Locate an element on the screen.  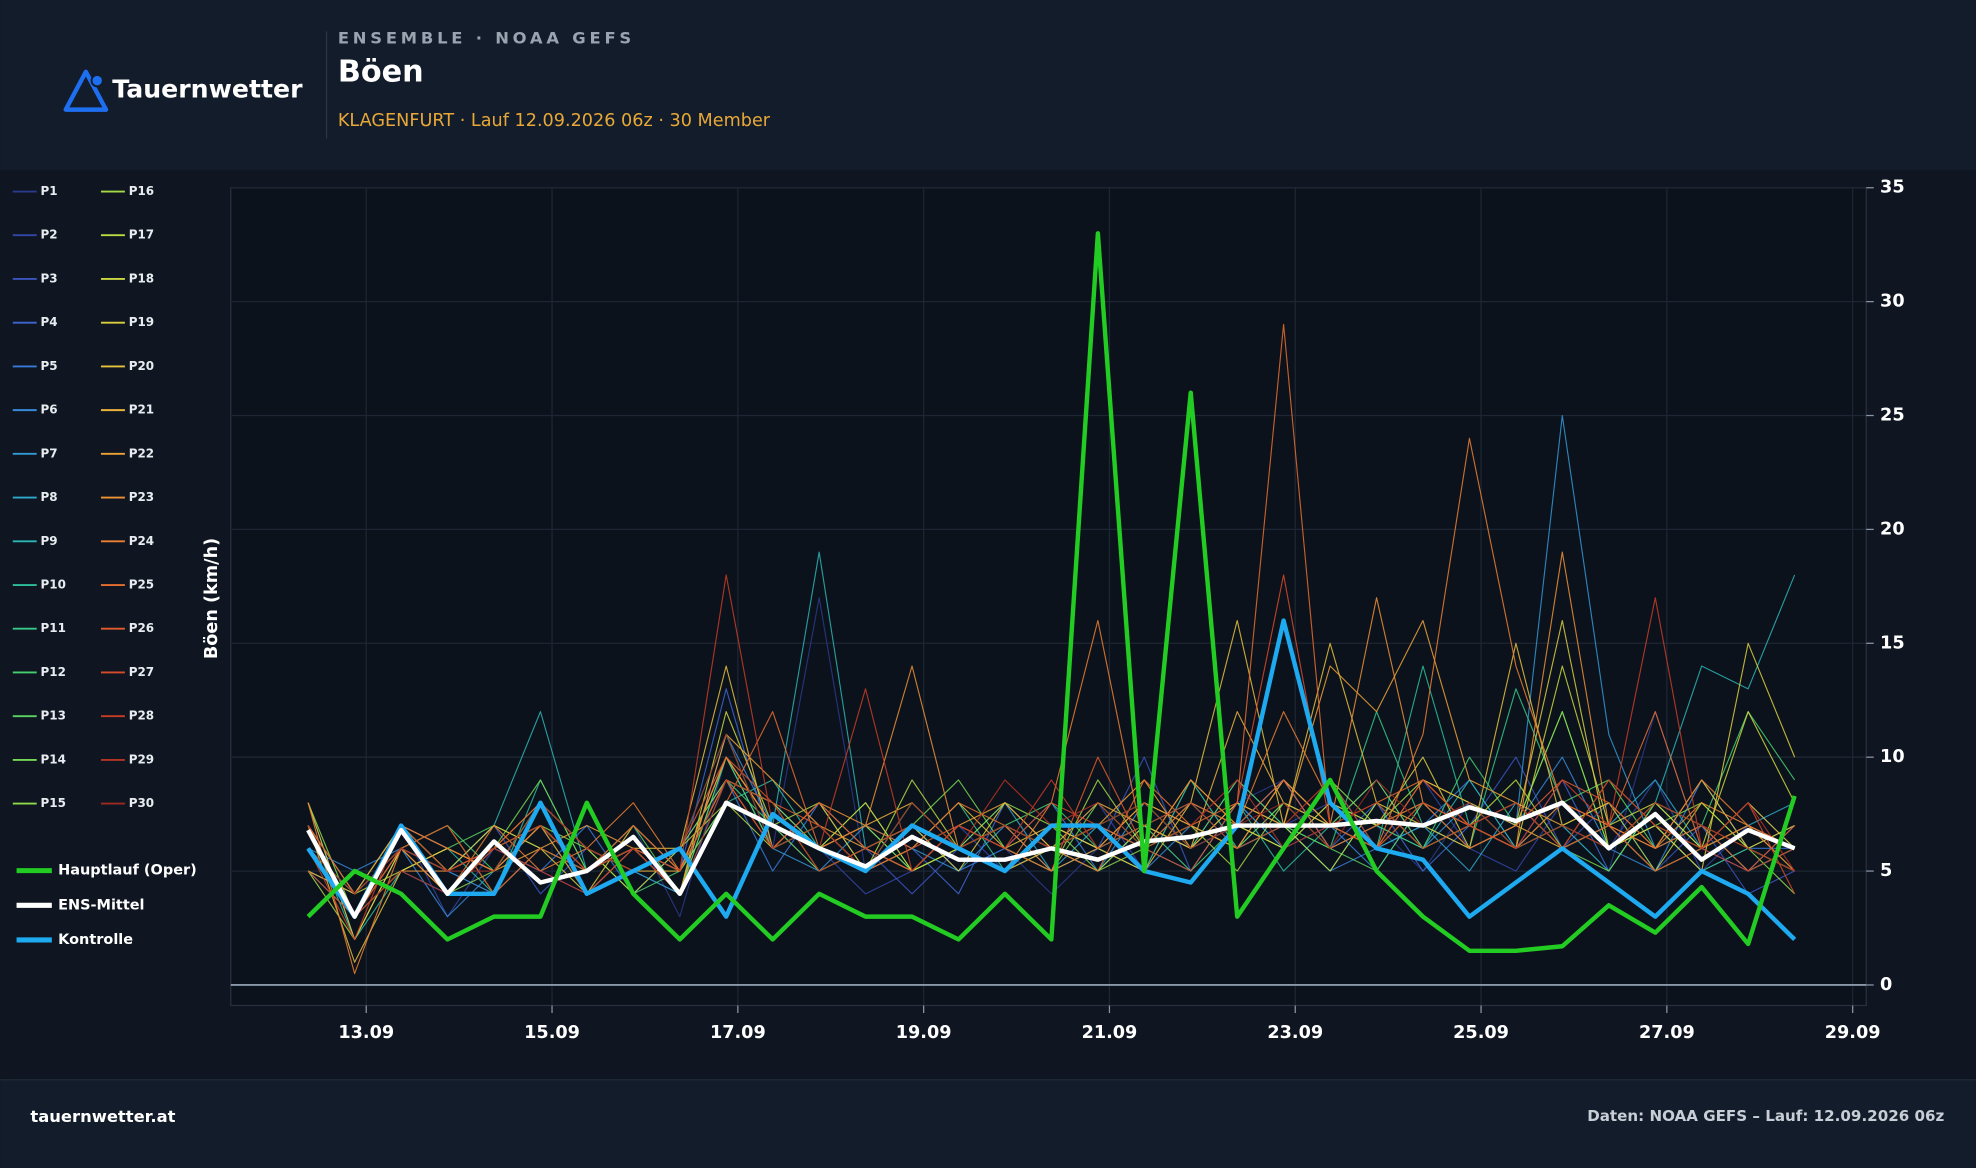
logo is located at coordinates (86, 90).